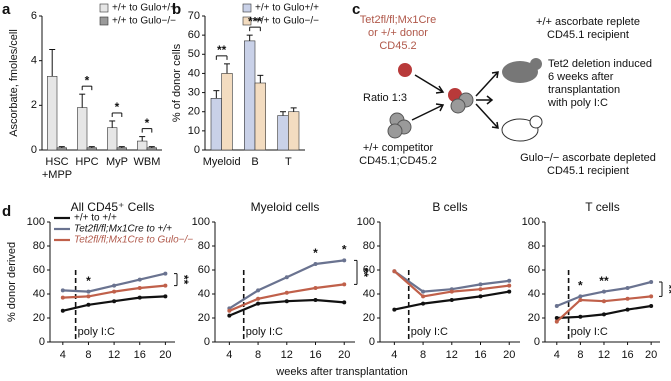  Describe the element at coordinates (344, 355) in the screenshot. I see `x-tick-label: 20` at that location.